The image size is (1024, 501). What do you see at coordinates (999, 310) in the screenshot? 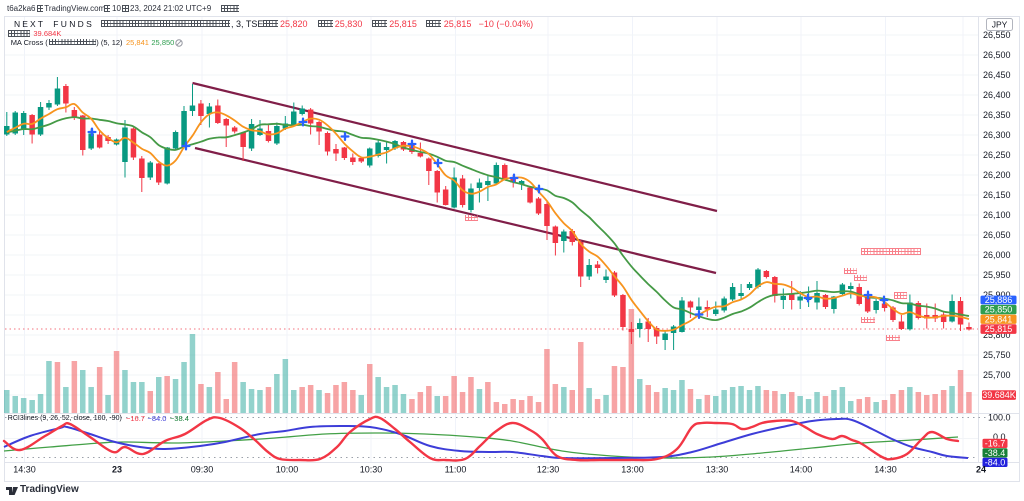
I see `svg-text: 25,850` at bounding box center [999, 310].